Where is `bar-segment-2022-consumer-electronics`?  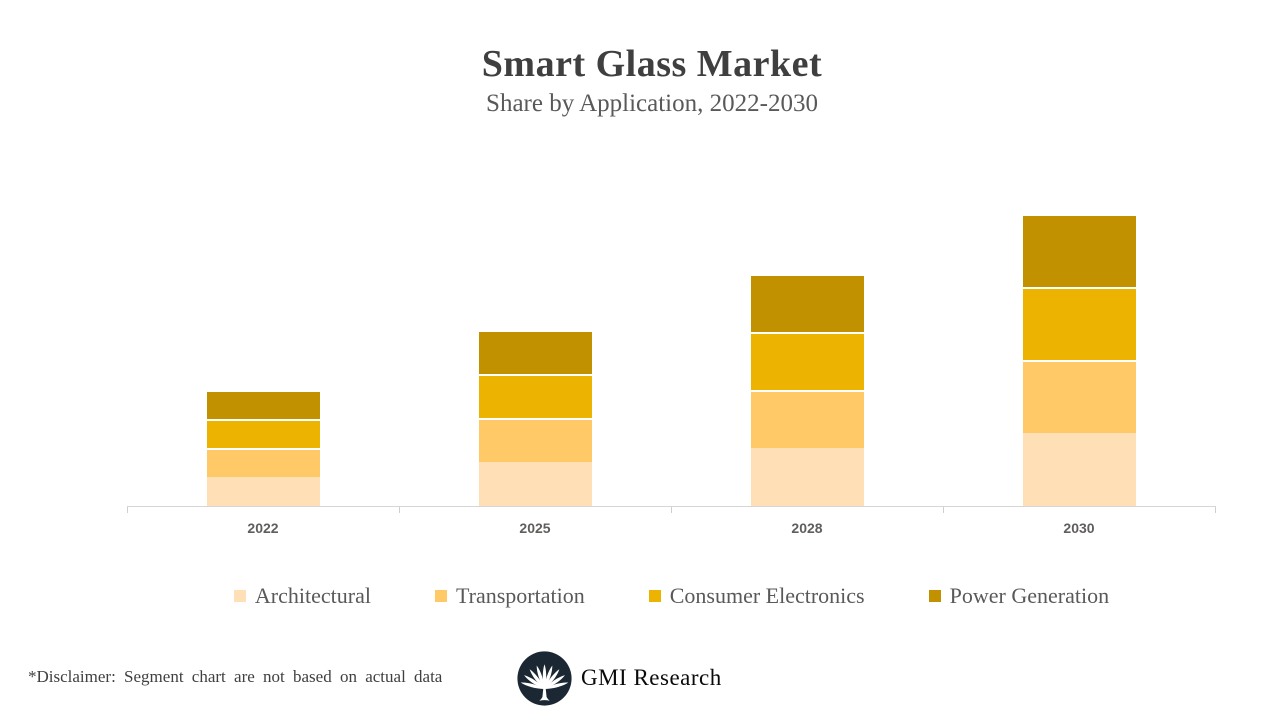 bar-segment-2022-consumer-electronics is located at coordinates (263, 433).